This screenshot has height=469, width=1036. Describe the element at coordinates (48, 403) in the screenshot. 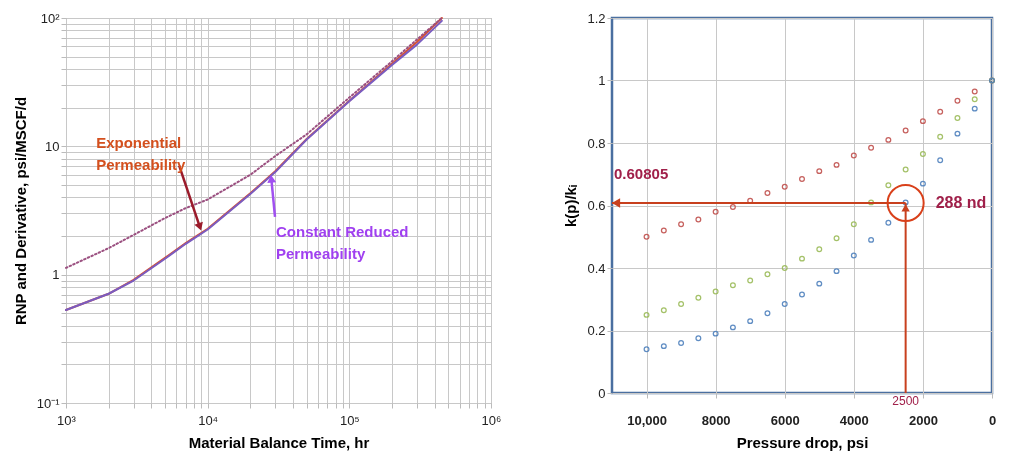

I see `y-tick-label: 10⁻¹` at that location.